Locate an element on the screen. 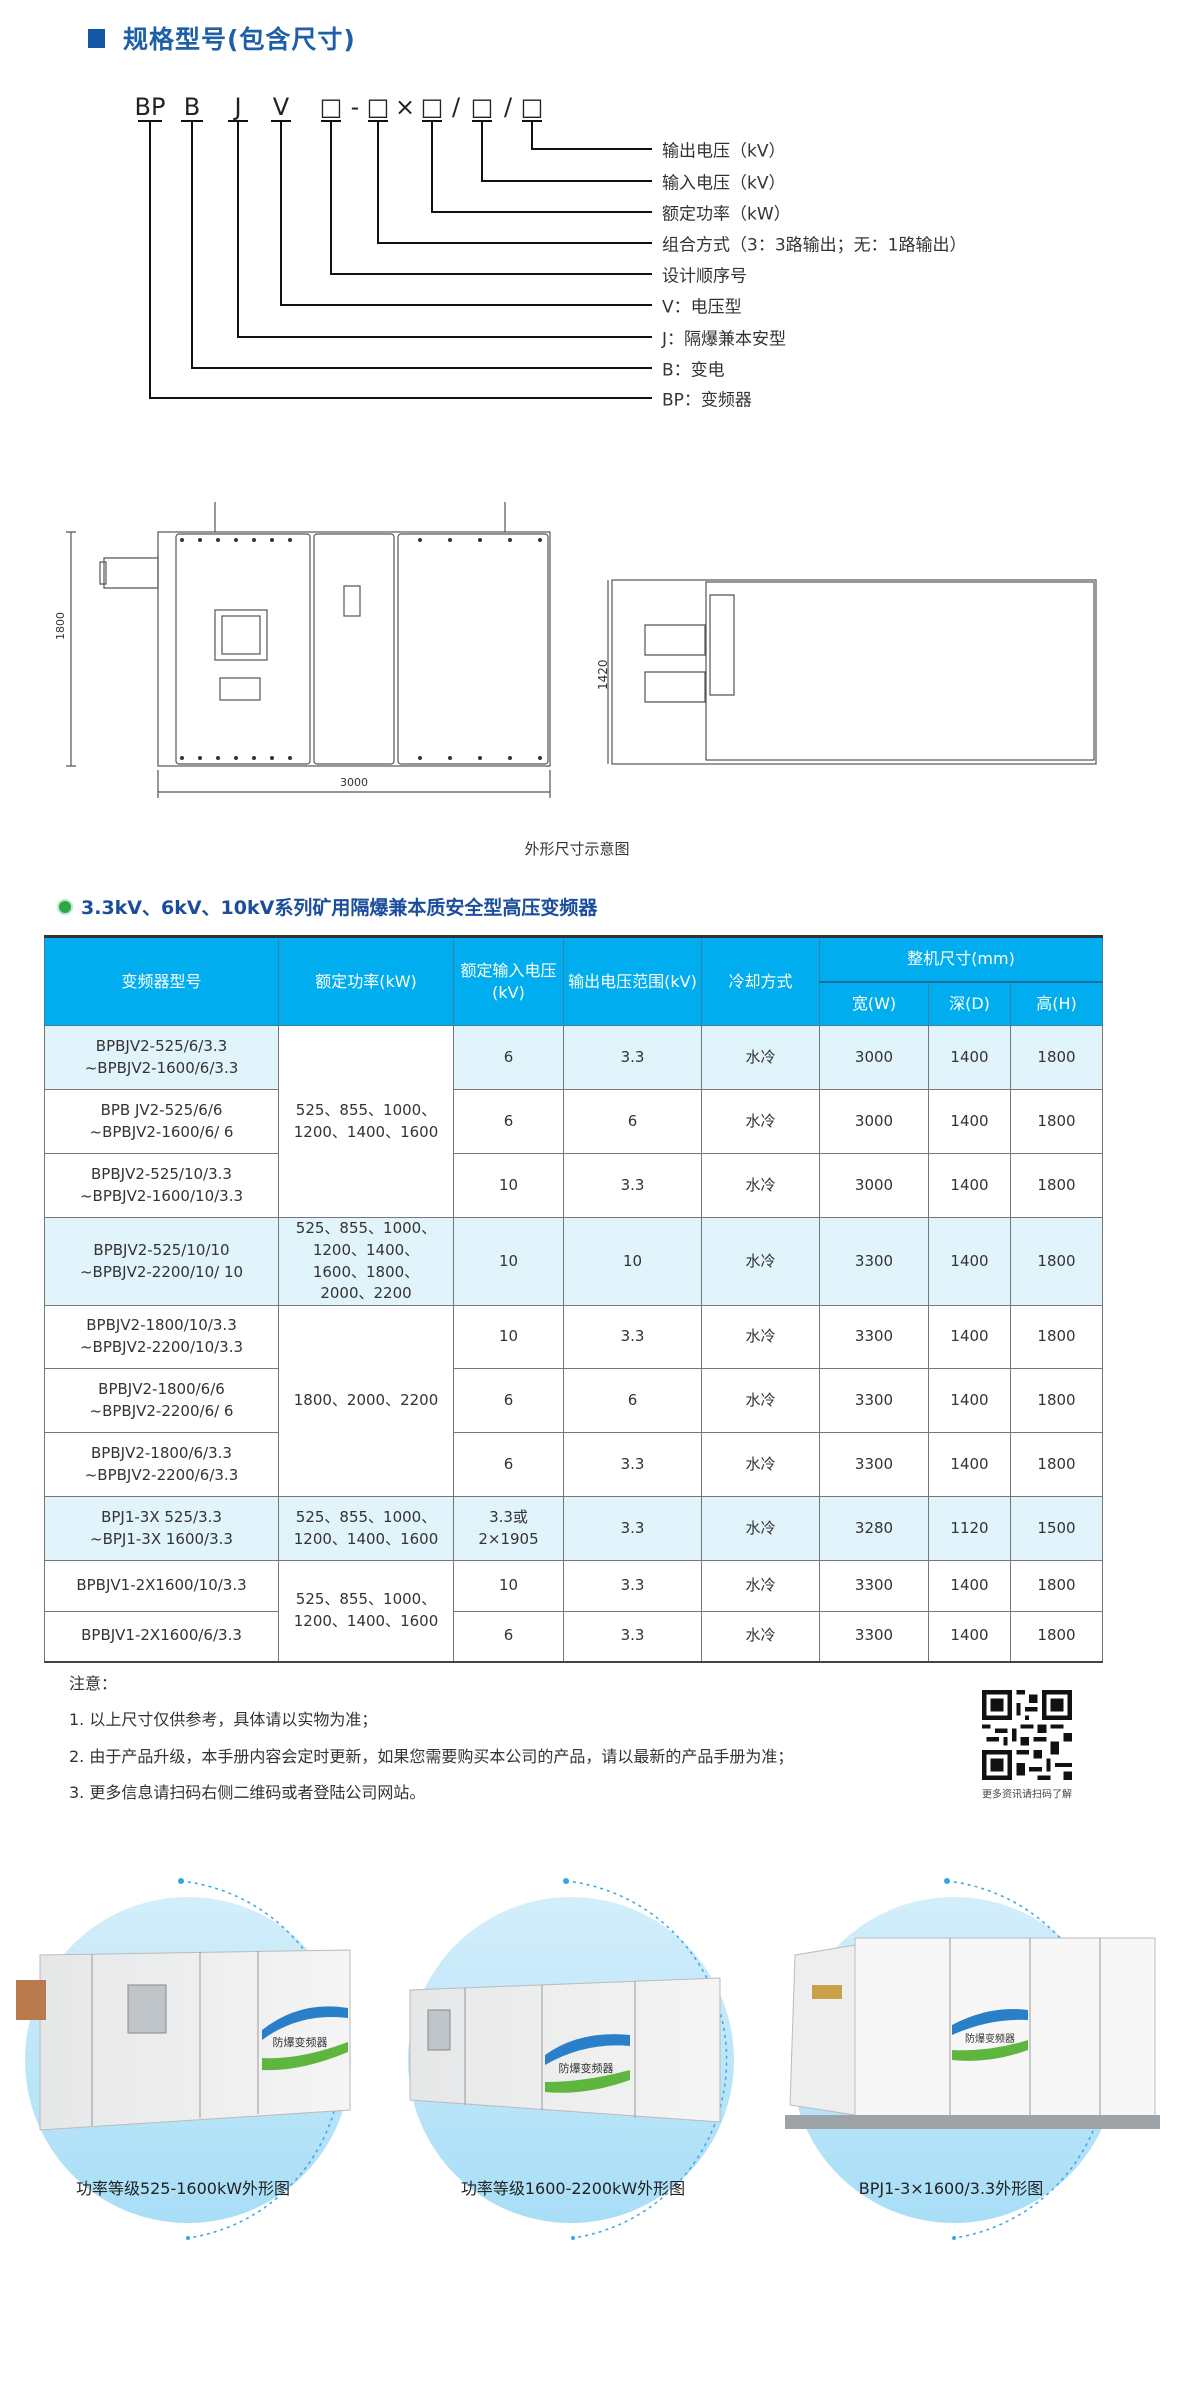 The image size is (1200, 2391). model-line: ~BPBJV2-1600/6/3.3 is located at coordinates (161, 1067).